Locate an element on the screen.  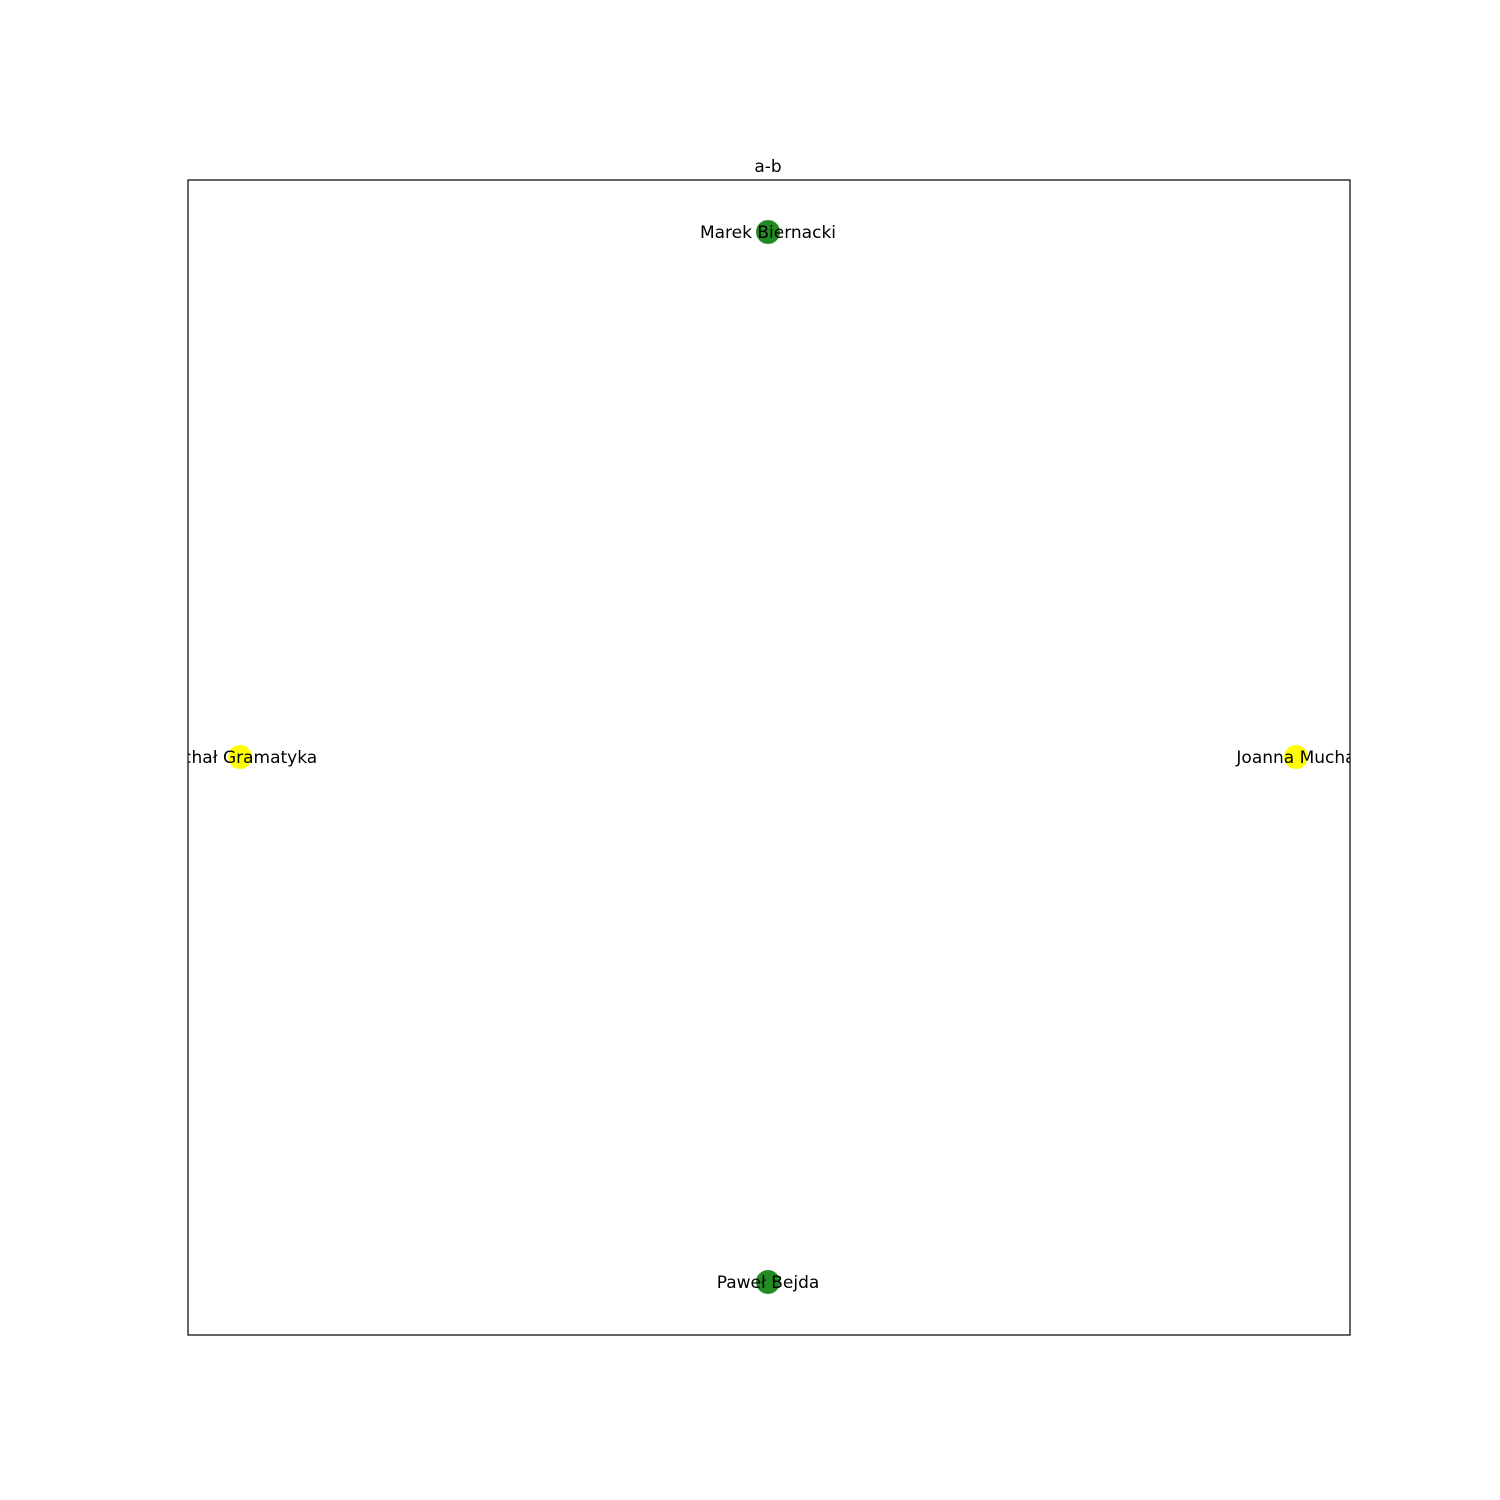
node-joanna: Joanna Mucha is located at coordinates (1295, 757).